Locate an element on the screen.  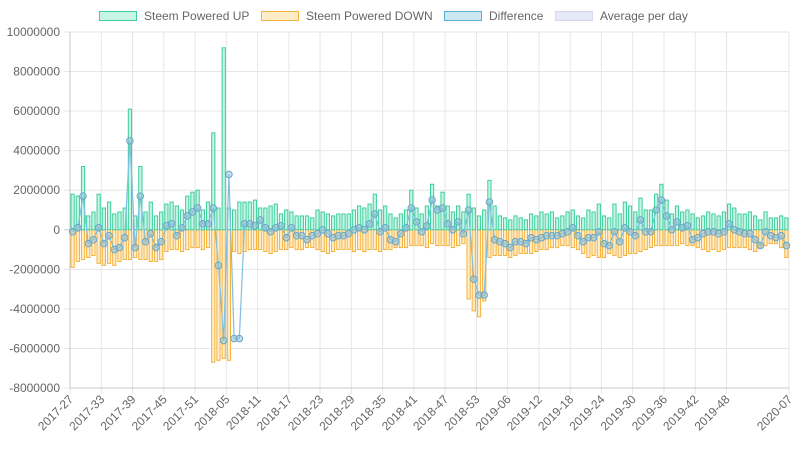
legend-label-sp-up: Steem Powered UP is located at coordinates (197, 16).